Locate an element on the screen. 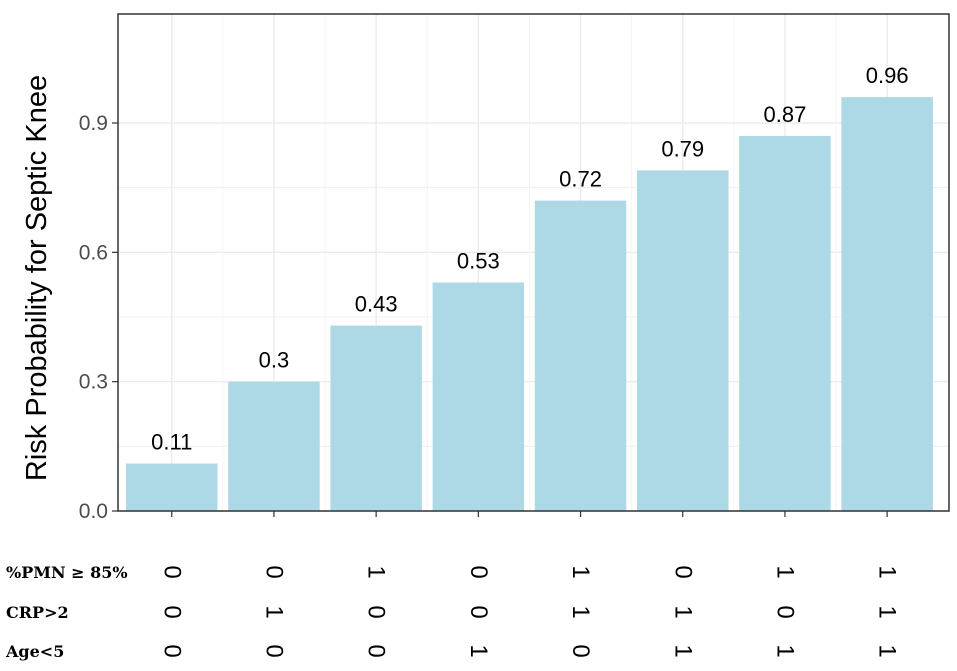 The height and width of the screenshot is (671, 957). y-tick-label: 0.0 is located at coordinates (93, 511).